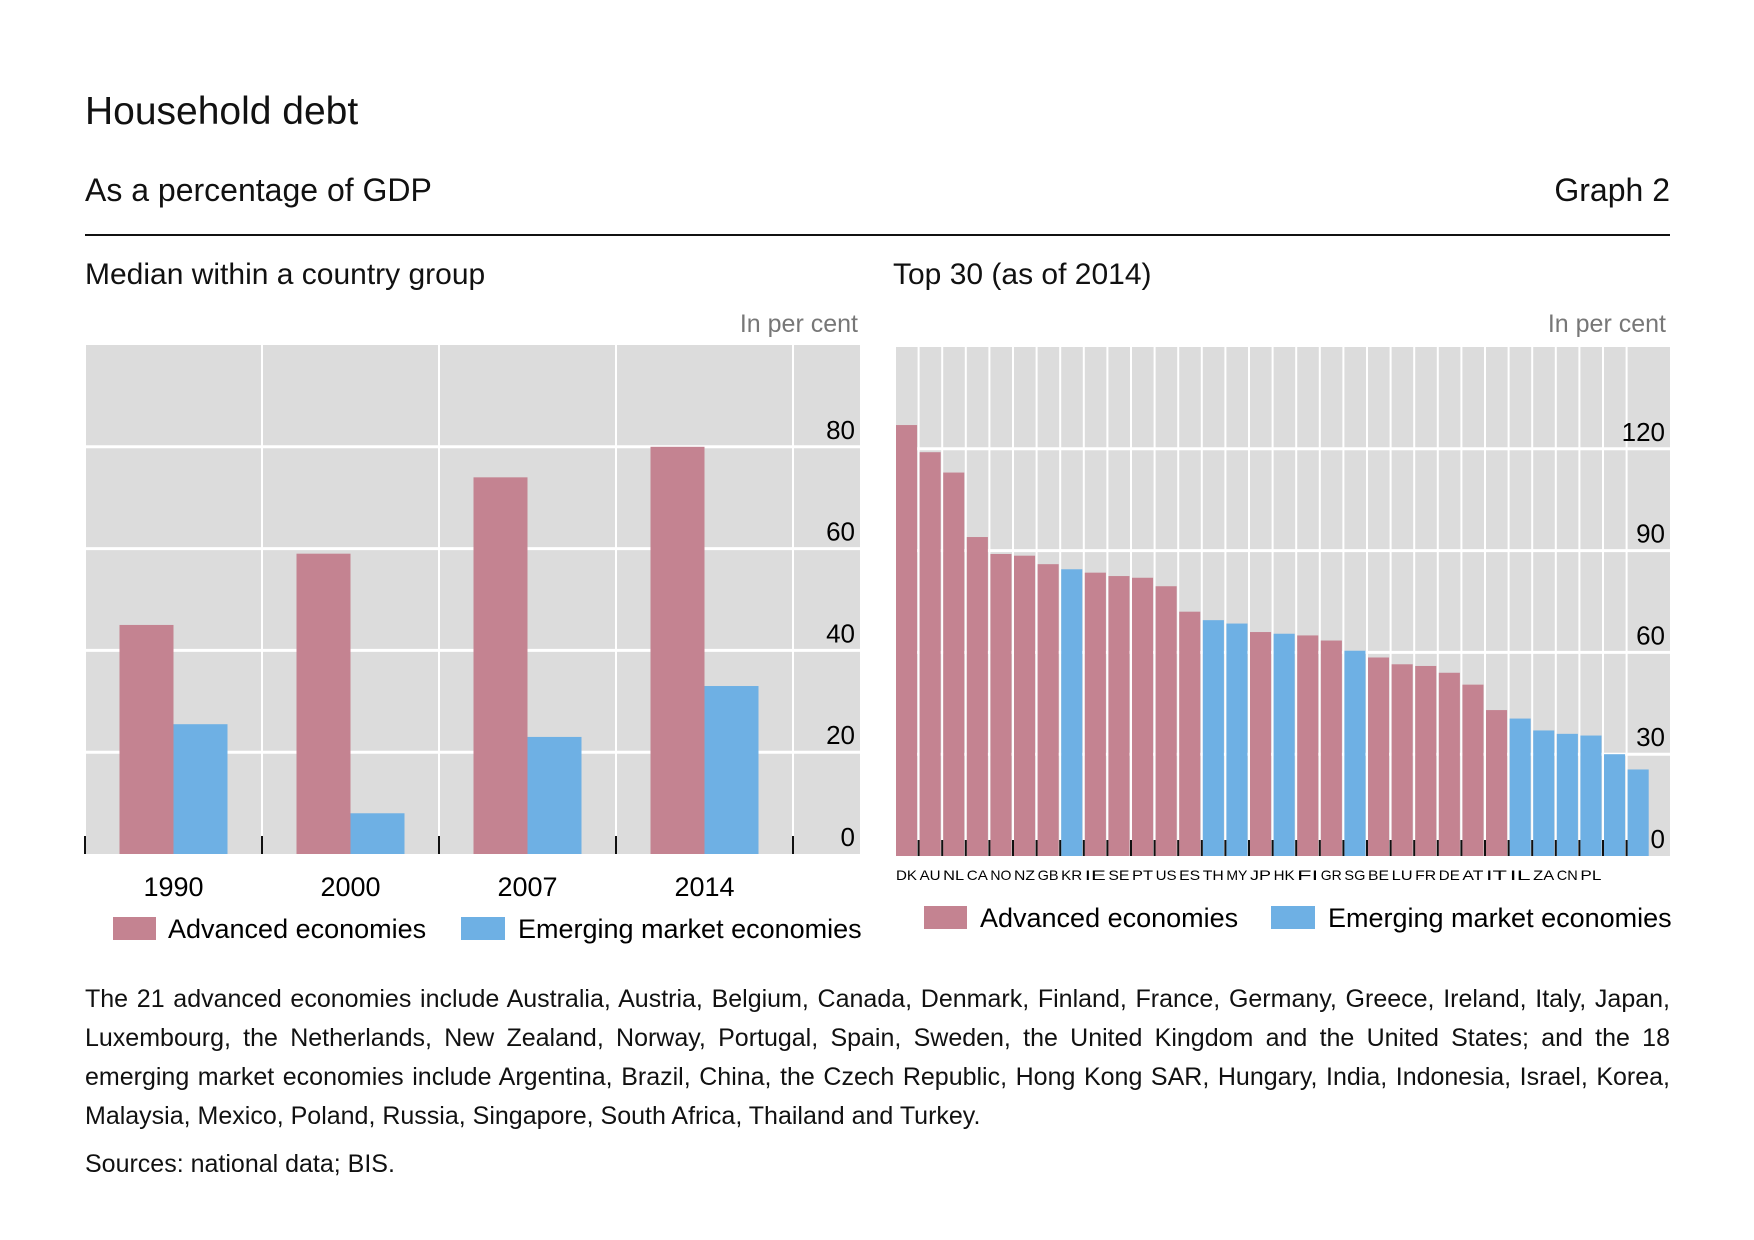  I want to click on x-tick-label: GR, so click(1331, 875).